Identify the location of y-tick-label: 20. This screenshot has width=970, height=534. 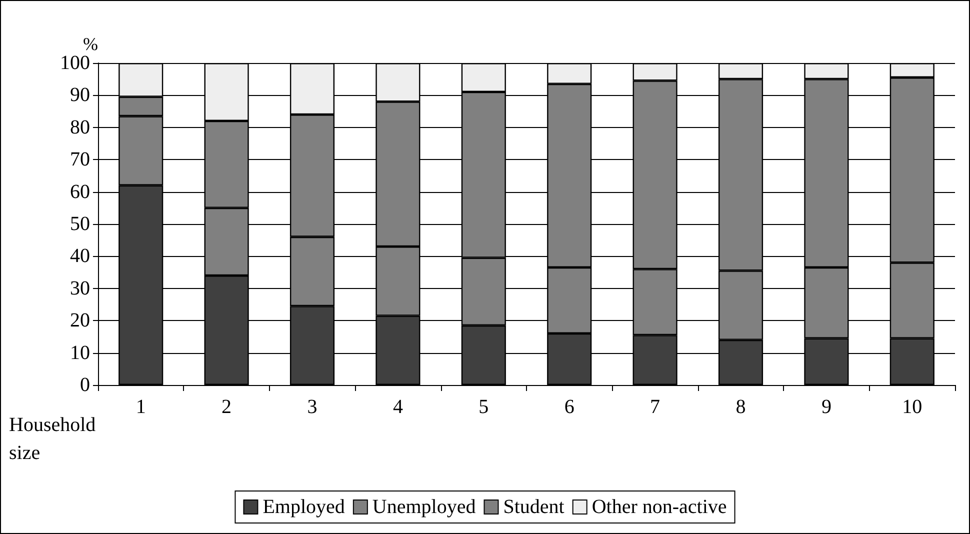
(80, 321).